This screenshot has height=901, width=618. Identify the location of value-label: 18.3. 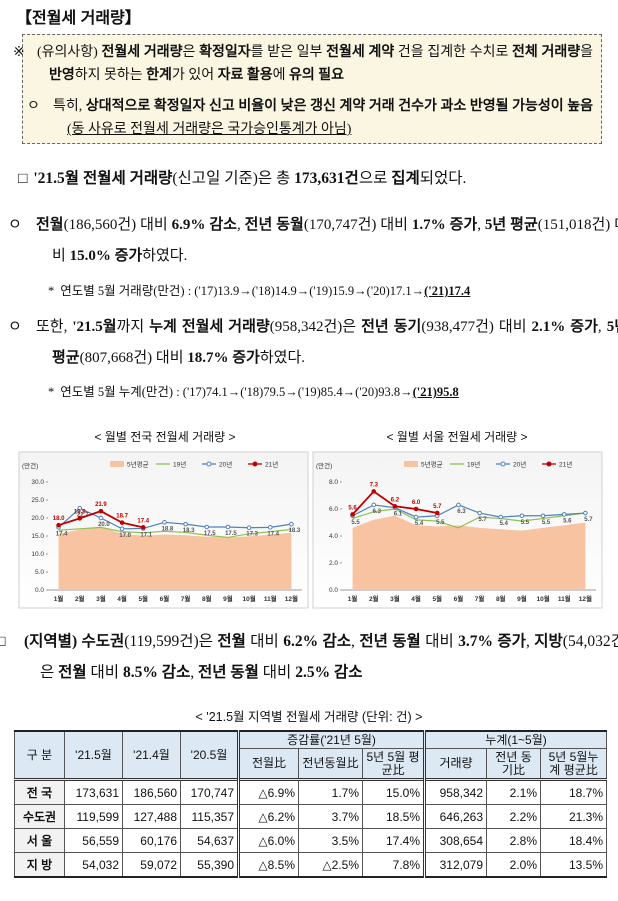
(189, 531).